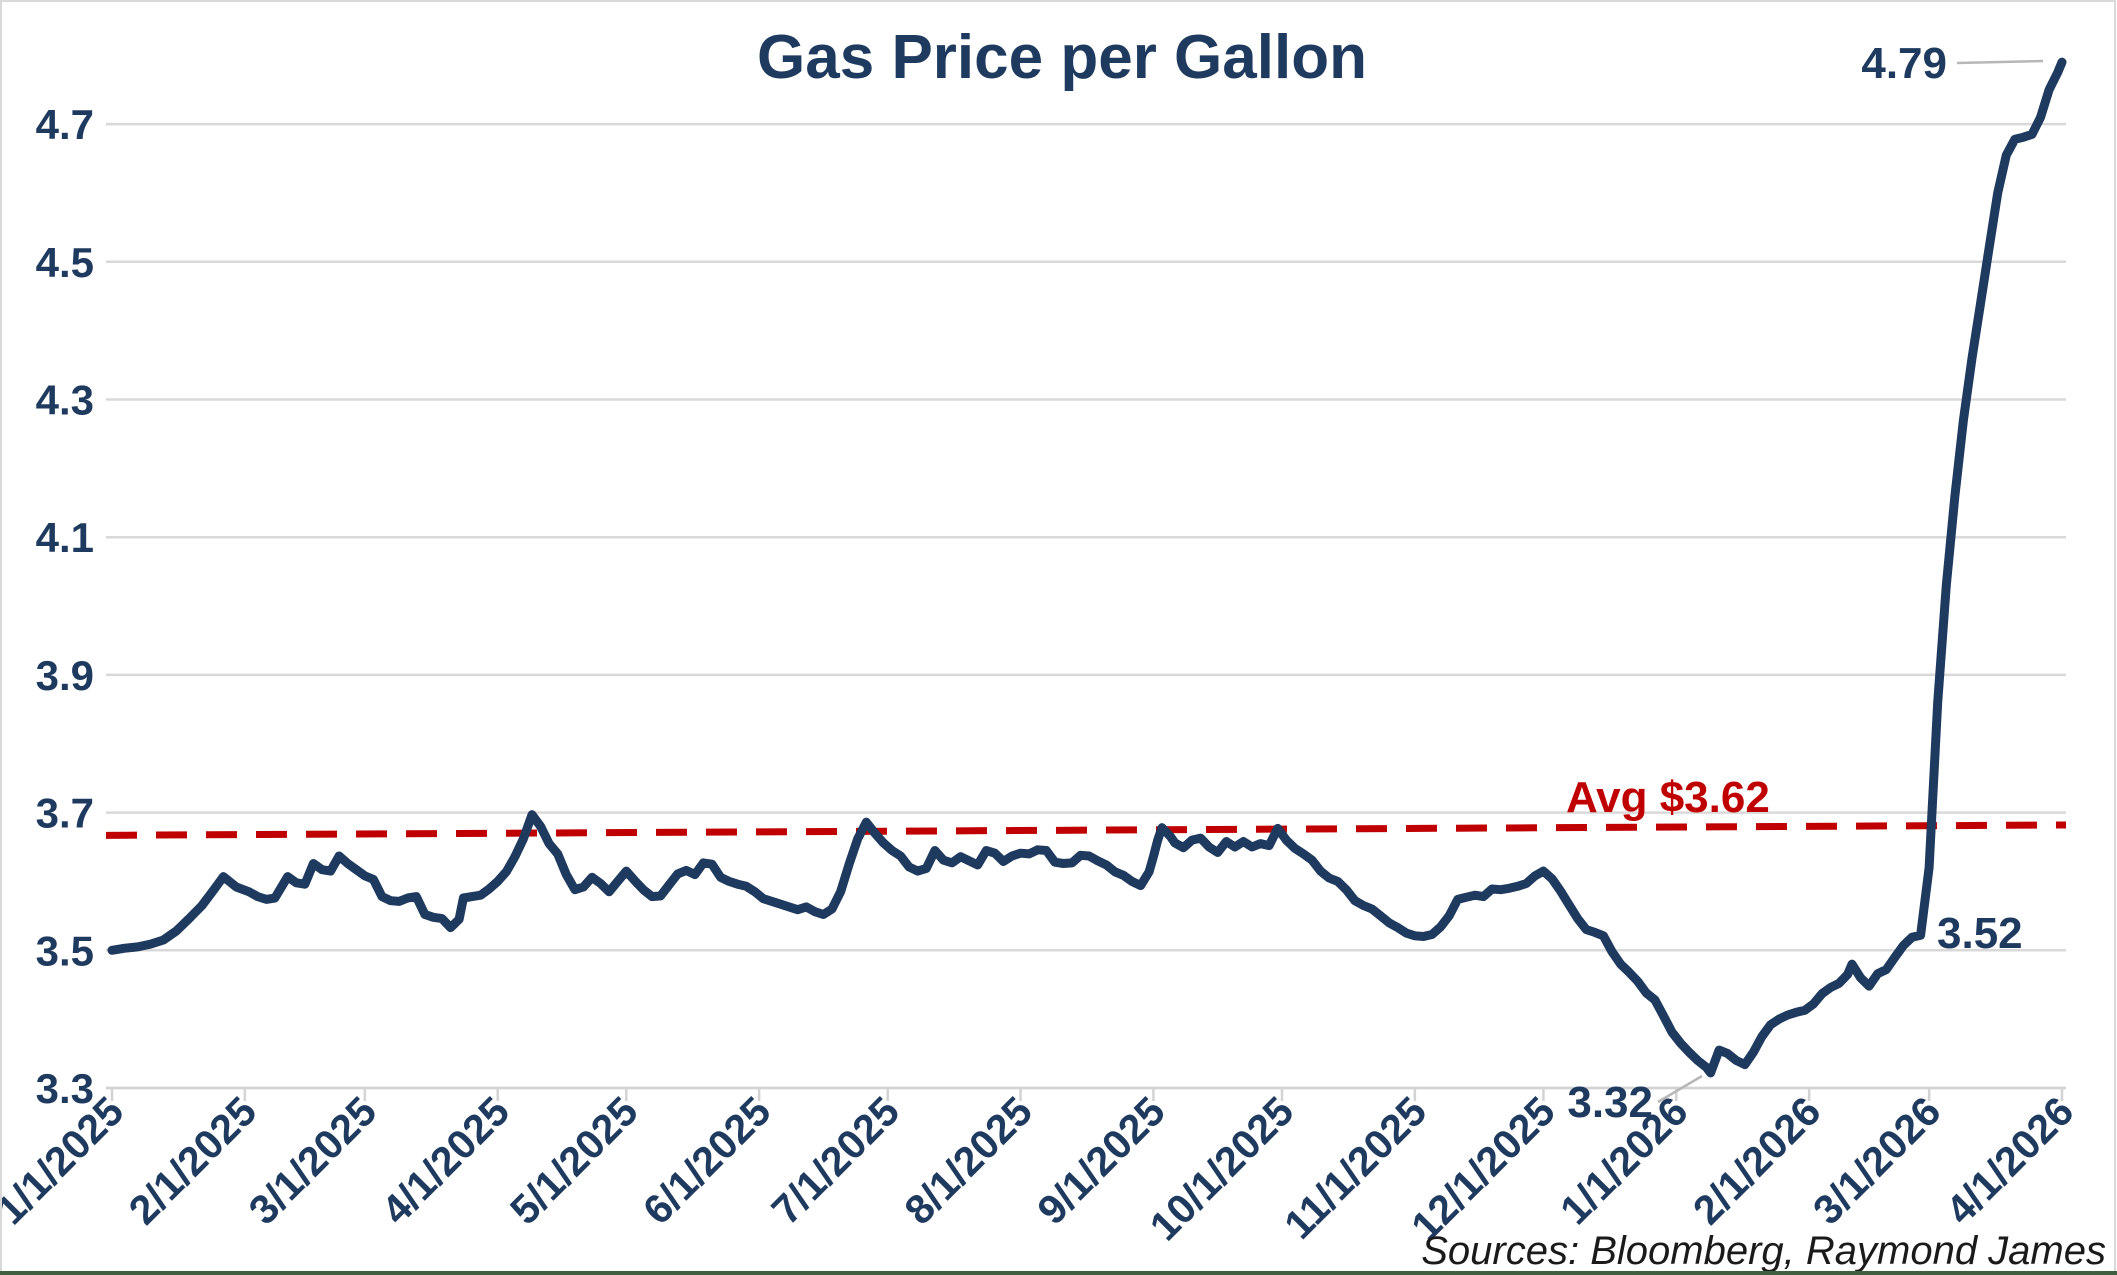  I want to click on y-axis-tick-label: 4.3, so click(65, 400).